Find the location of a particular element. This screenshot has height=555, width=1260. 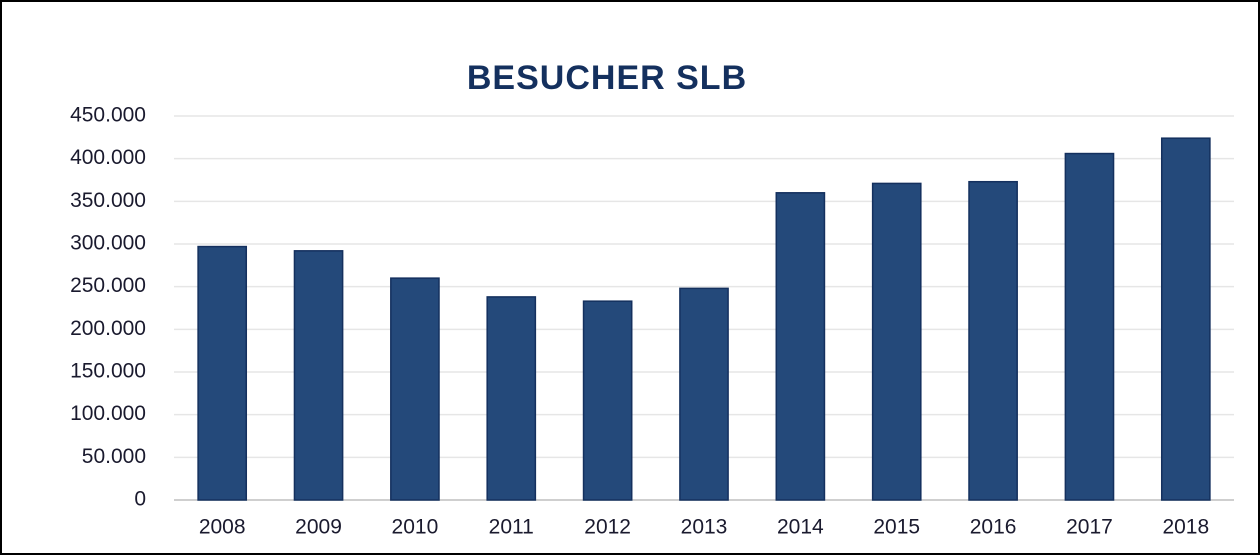

y-tick-label: 350.000 is located at coordinates (108, 200).